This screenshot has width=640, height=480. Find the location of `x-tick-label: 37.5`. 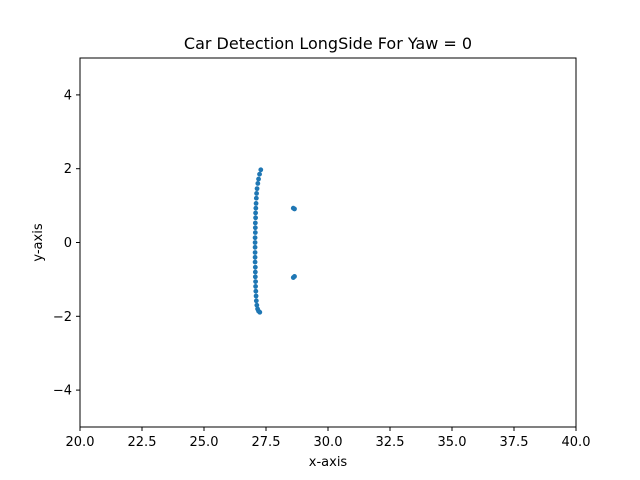

x-tick-label: 37.5 is located at coordinates (514, 442).